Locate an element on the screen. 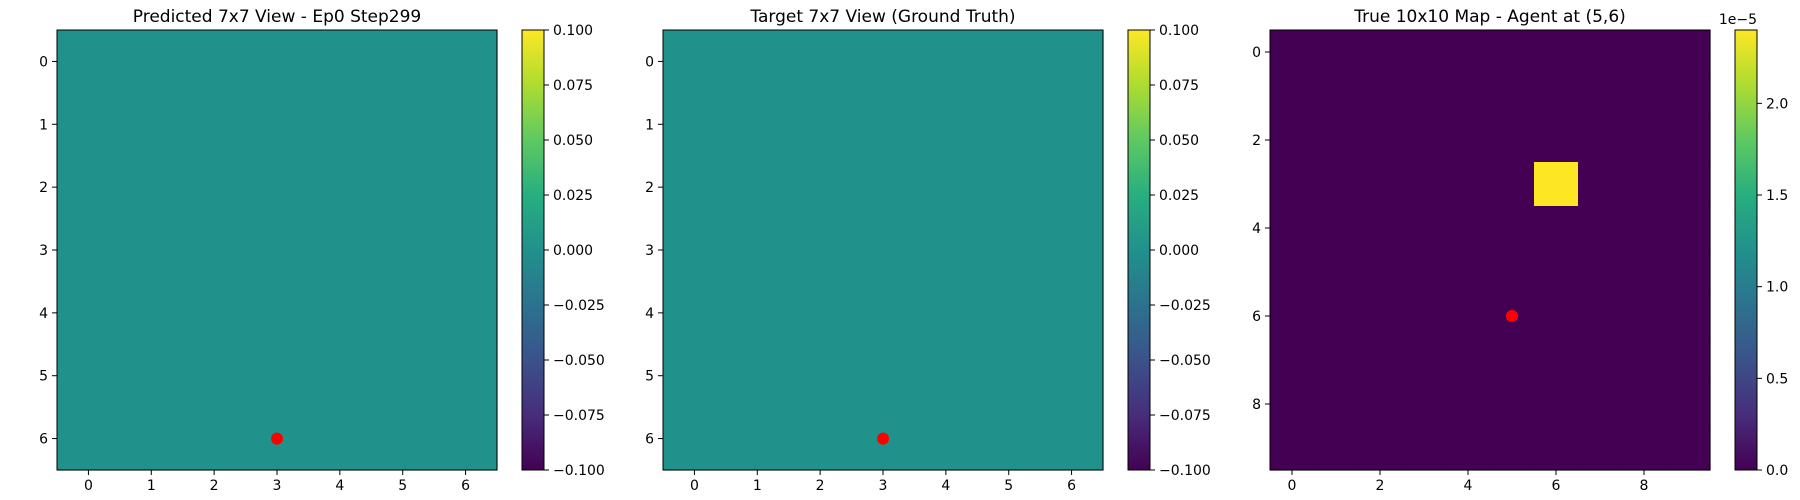 This screenshot has height=500, width=1800. colorbar-tick-label: 2.0 is located at coordinates (1777, 104).